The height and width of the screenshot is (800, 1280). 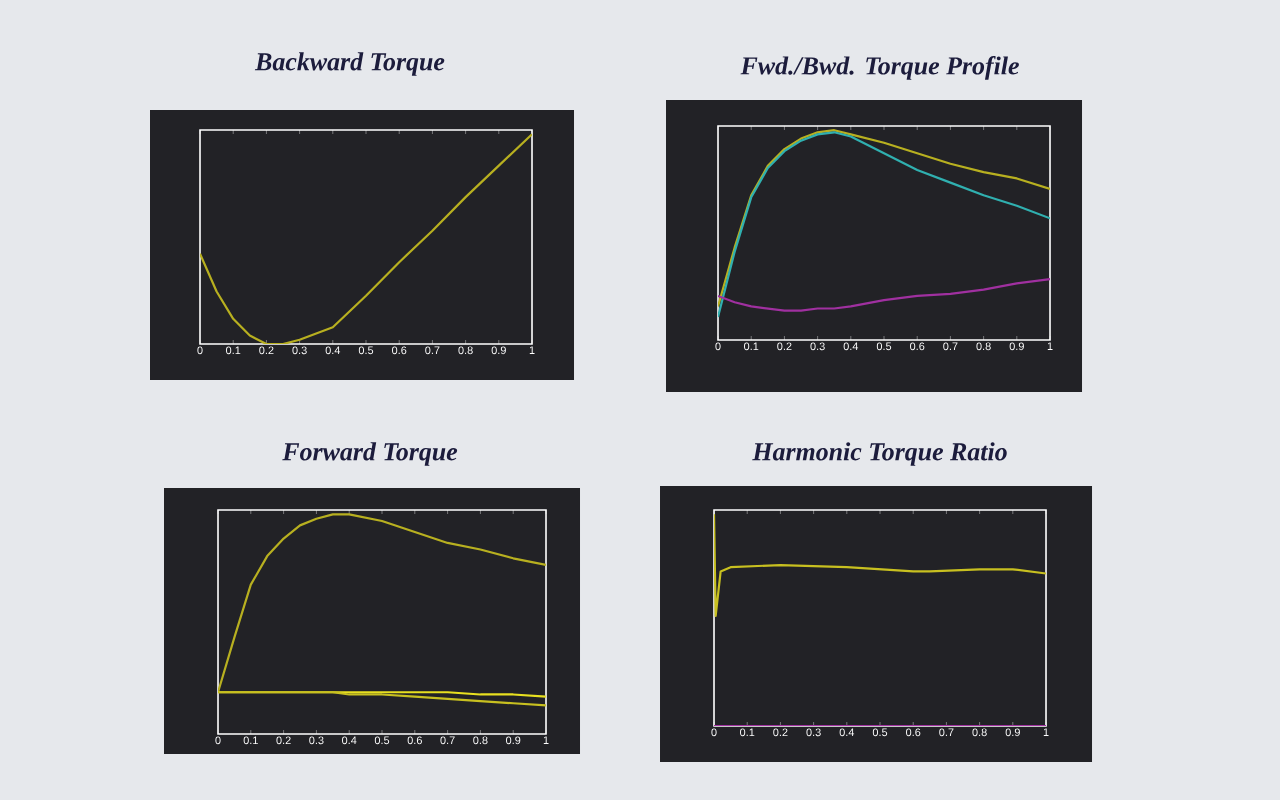 I want to click on chart-title: Harmonic Torque Ratio, so click(x=879, y=454).